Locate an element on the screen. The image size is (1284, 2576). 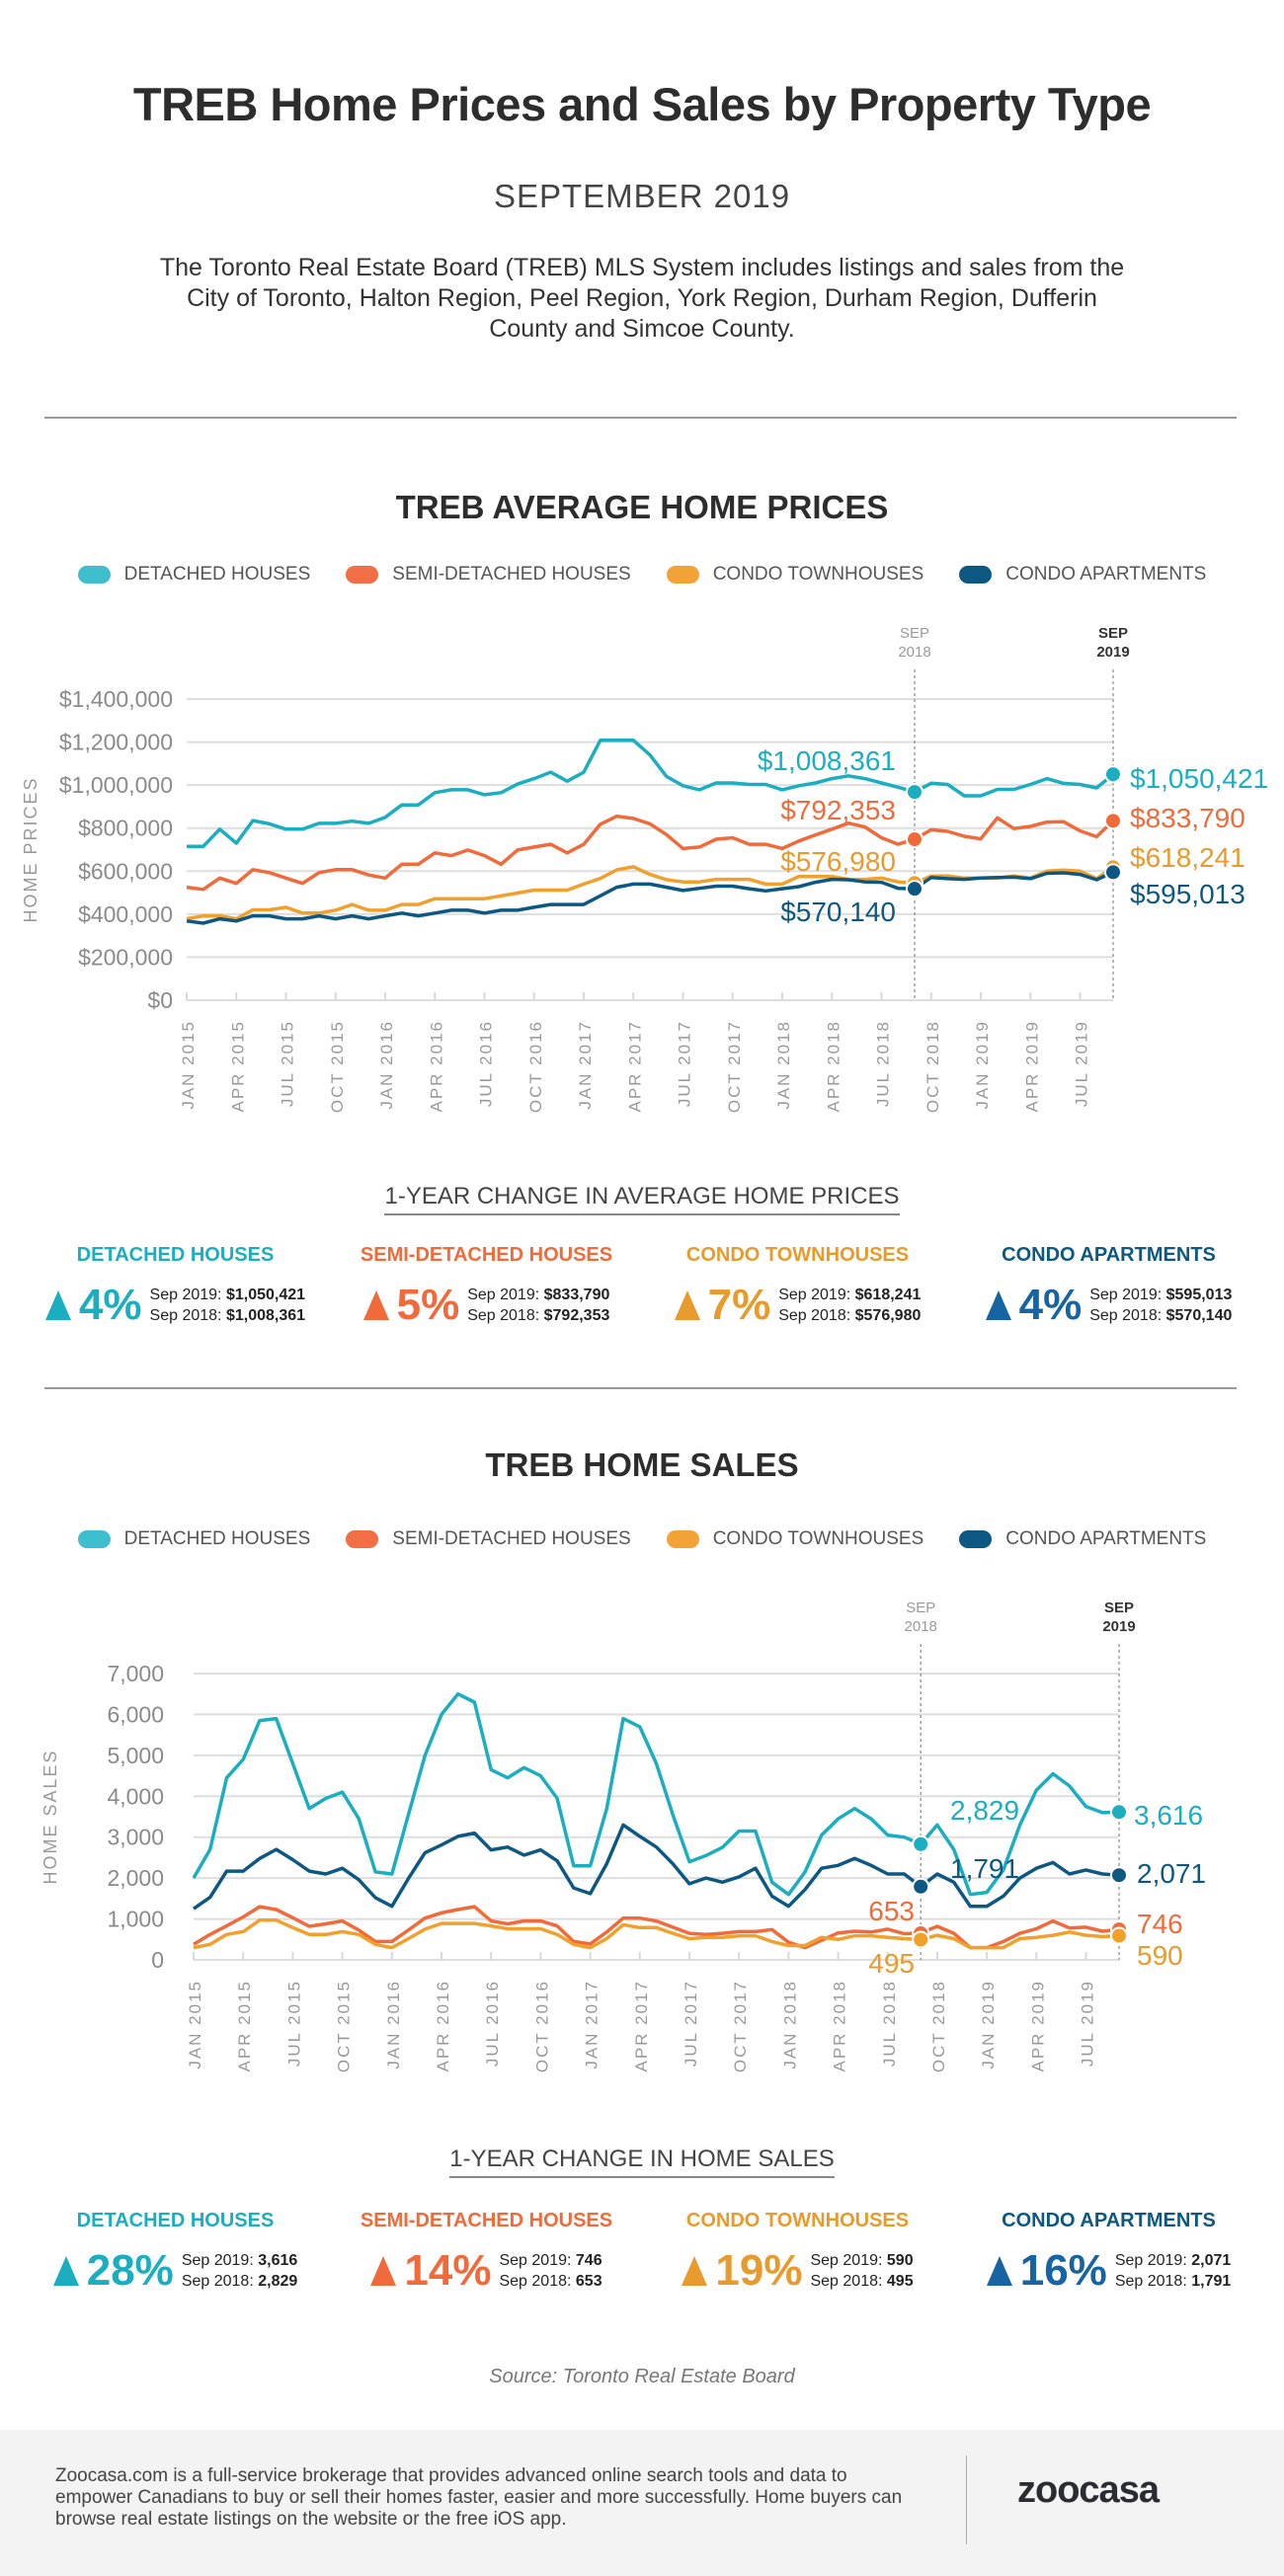
current-value-row: Sep 2019: $618,241 is located at coordinates (849, 1295).